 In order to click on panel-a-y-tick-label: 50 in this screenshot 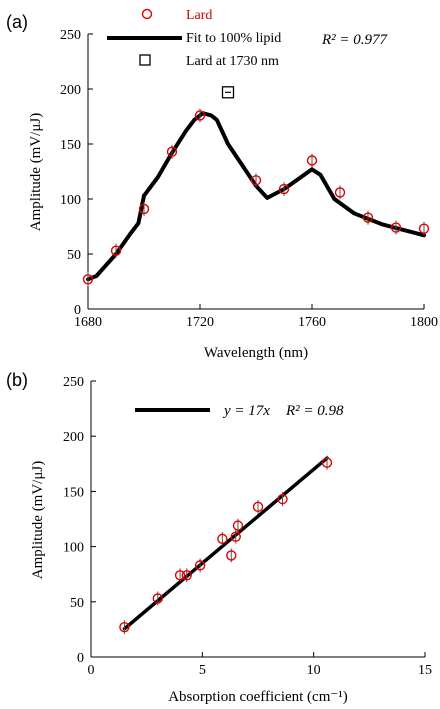, I will do `click(74, 255)`.